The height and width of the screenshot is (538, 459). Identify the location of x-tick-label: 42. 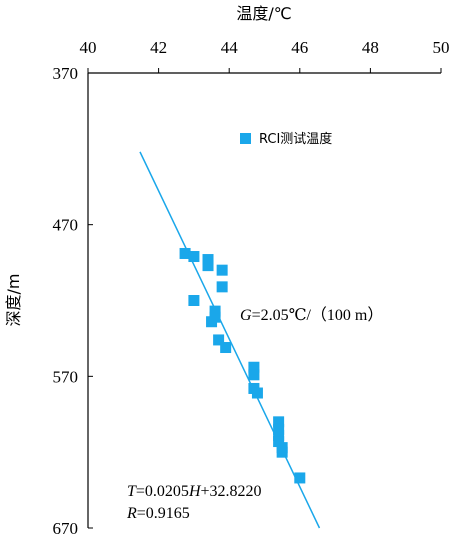
(158, 47).